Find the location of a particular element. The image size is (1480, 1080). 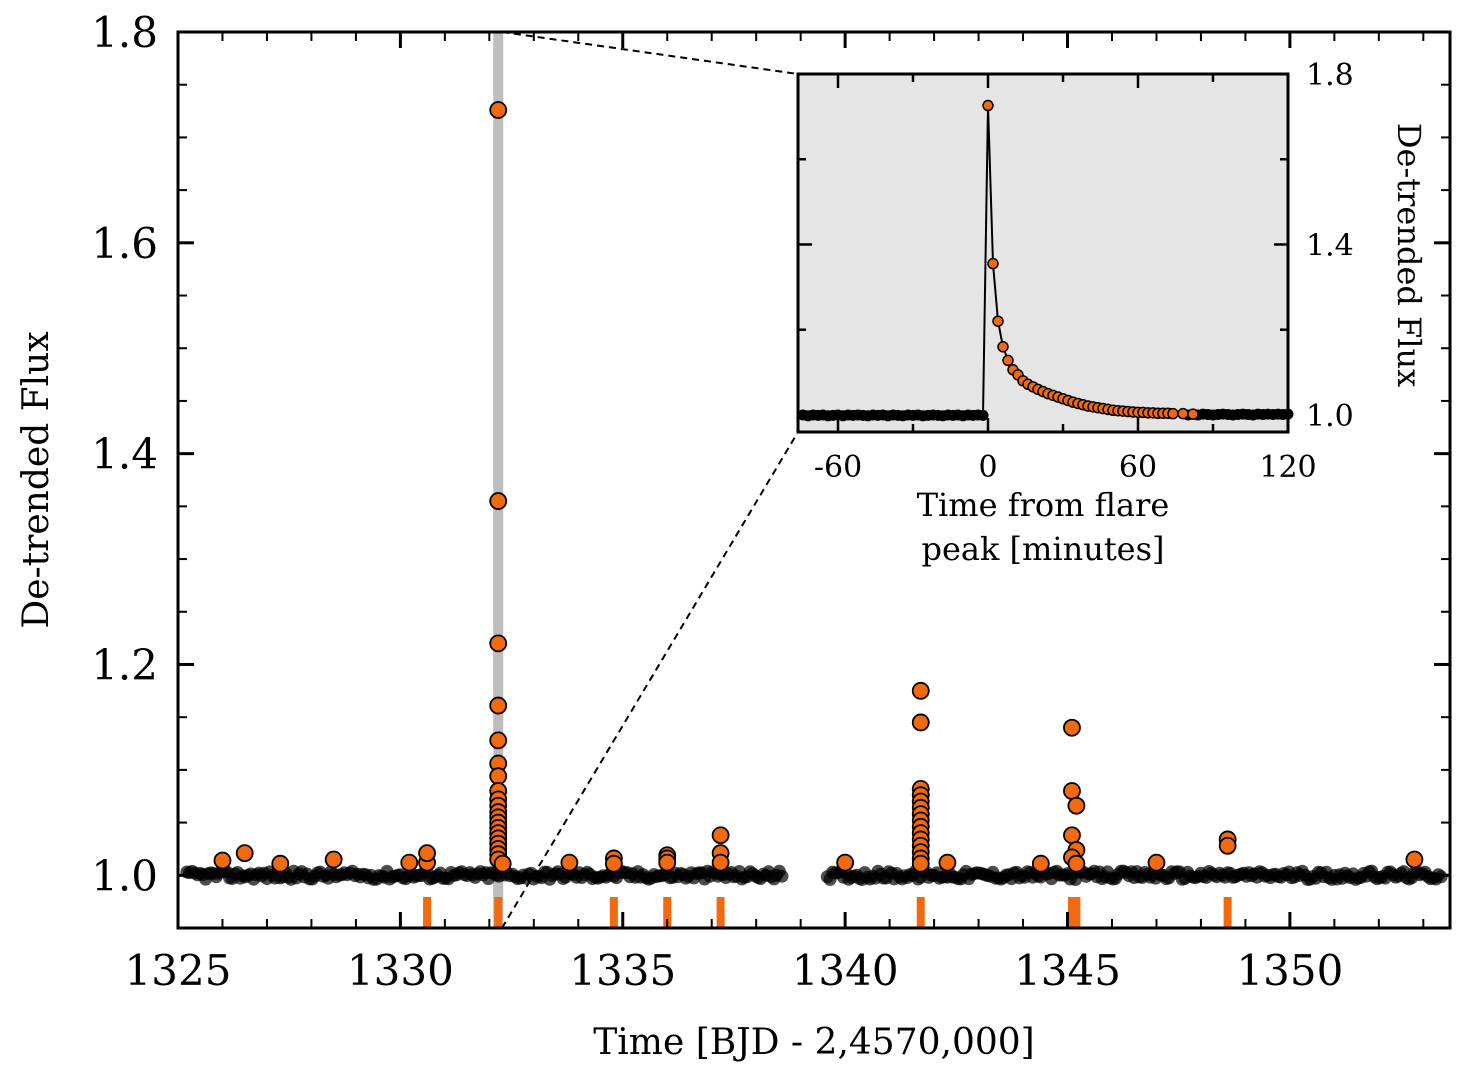

inset-background is located at coordinates (1043, 253).